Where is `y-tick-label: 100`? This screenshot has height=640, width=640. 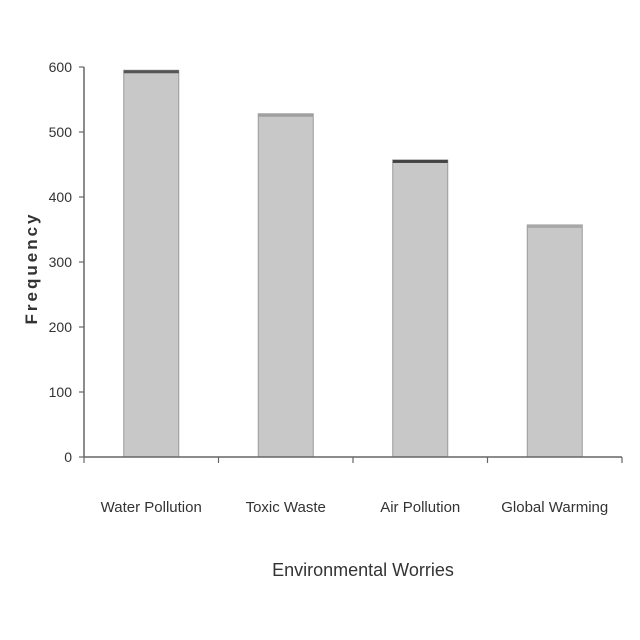 y-tick-label: 100 is located at coordinates (61, 392).